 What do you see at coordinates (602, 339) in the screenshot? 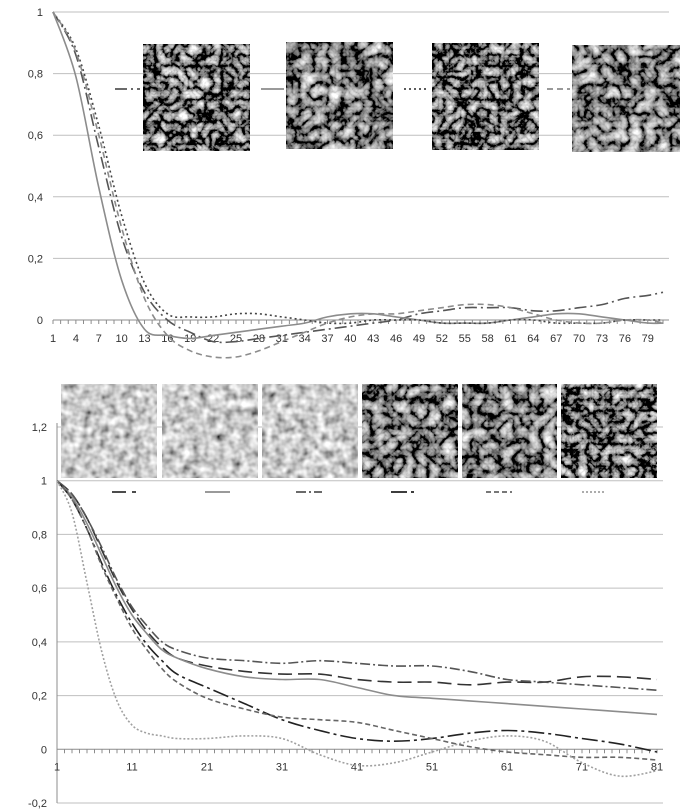
I see `x-tick-label: 73` at bounding box center [602, 339].